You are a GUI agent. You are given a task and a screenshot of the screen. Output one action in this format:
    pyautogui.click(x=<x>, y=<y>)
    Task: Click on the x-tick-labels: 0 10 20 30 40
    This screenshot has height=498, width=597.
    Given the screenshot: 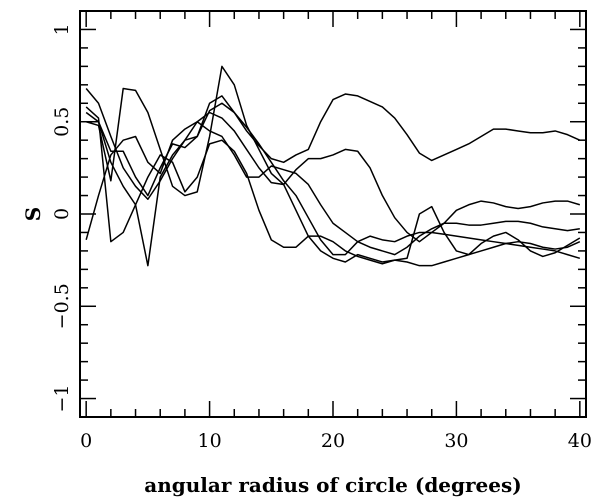 What is the action you would take?
    pyautogui.click(x=336, y=441)
    